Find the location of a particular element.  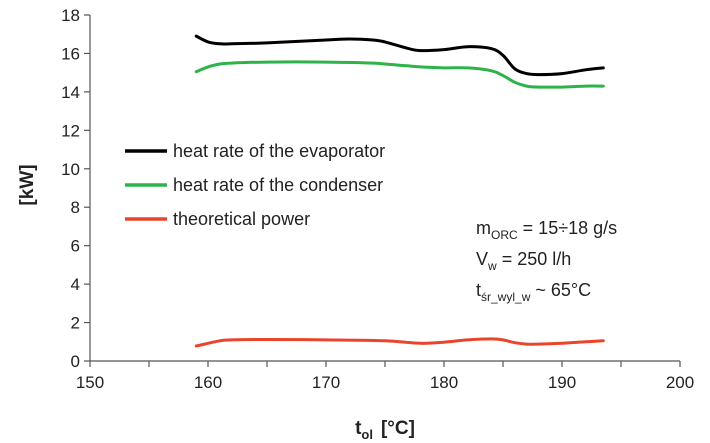

y-axis-title: [kW] is located at coordinates (27, 184).